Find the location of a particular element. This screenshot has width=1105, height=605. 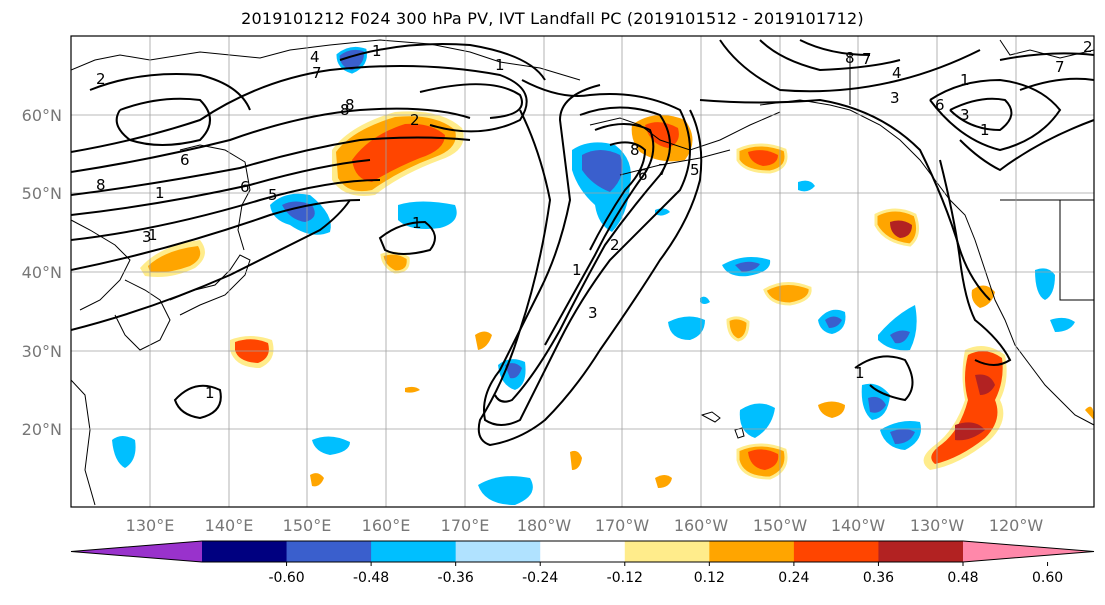

lon-label: 170°W is located at coordinates (622, 525).